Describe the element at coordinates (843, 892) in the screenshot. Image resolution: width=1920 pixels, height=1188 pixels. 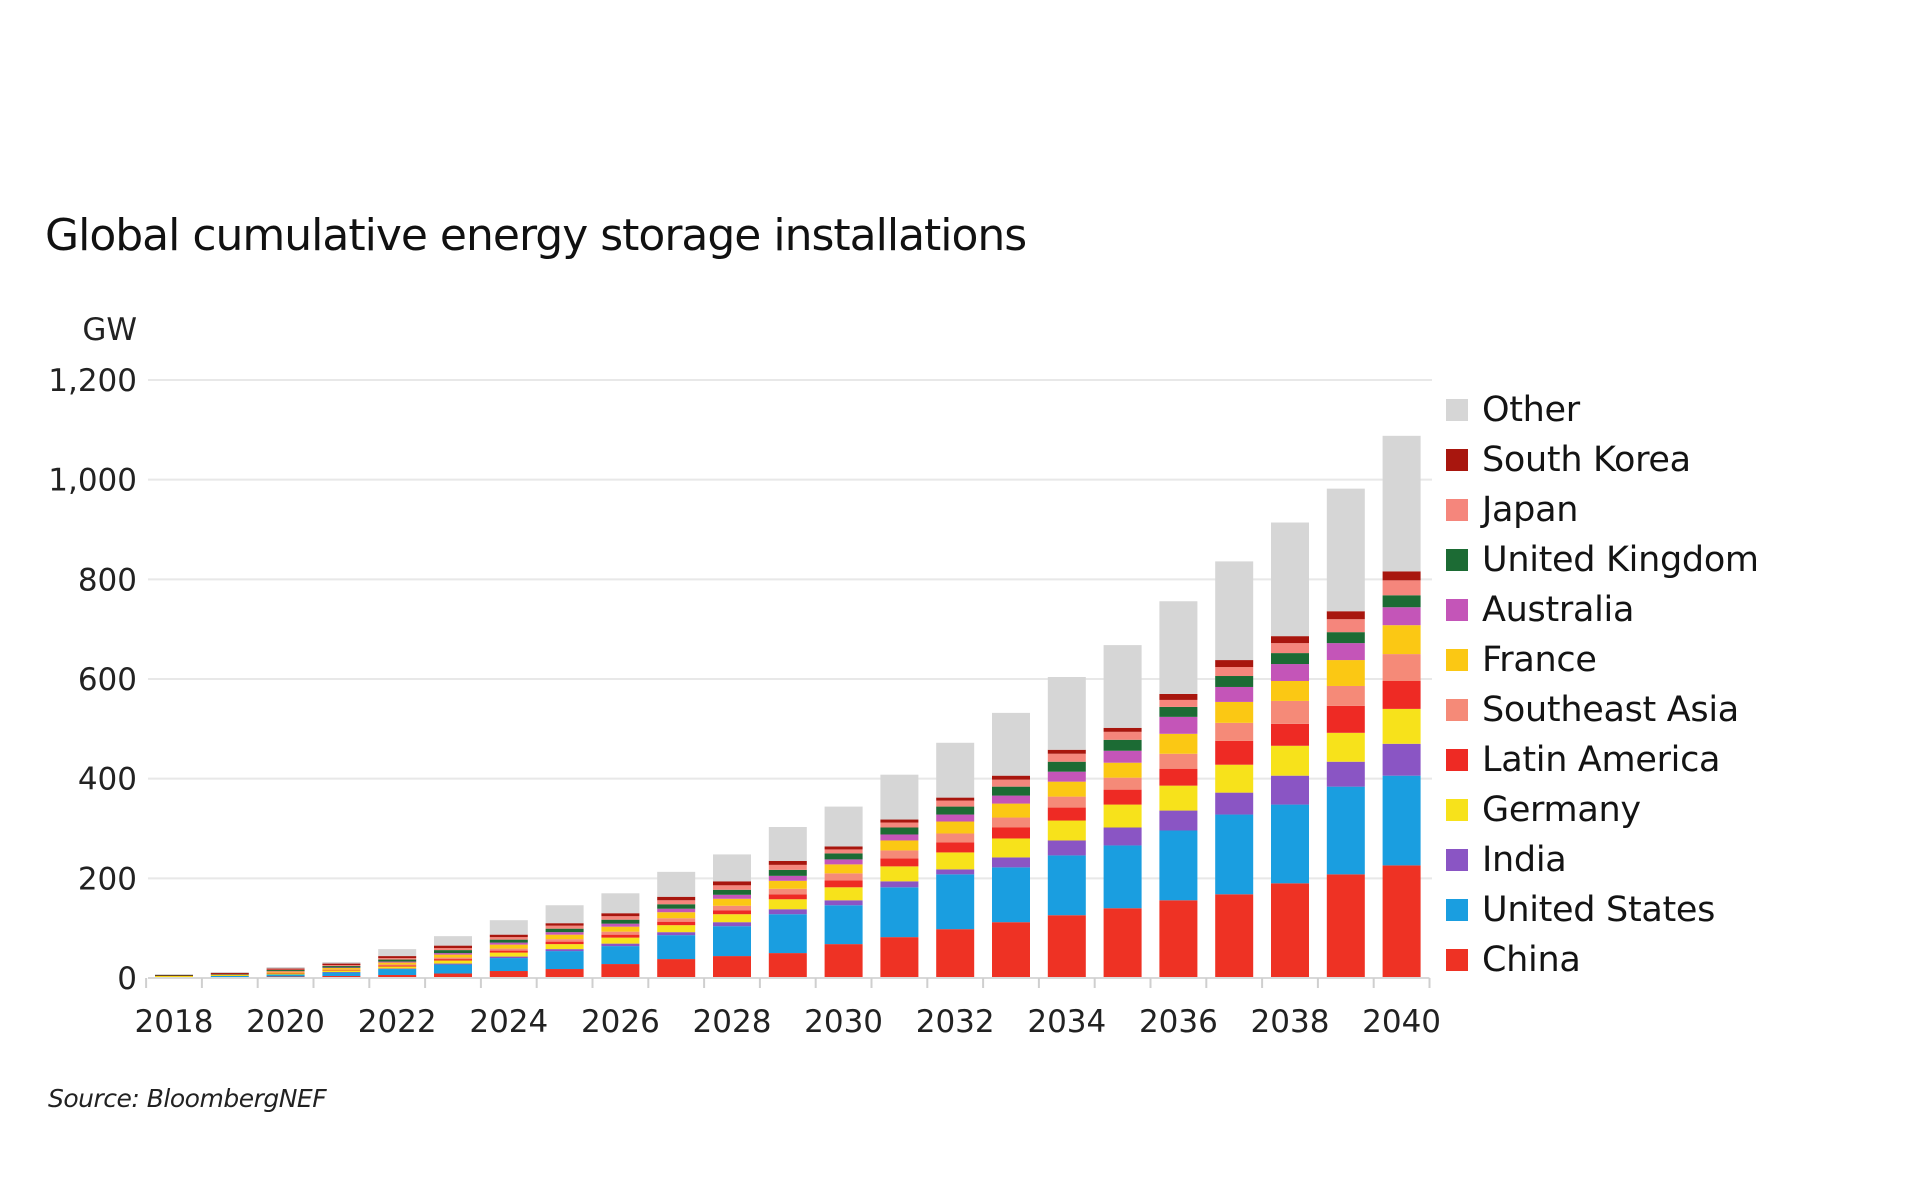
I see `bar-stack-2030` at that location.